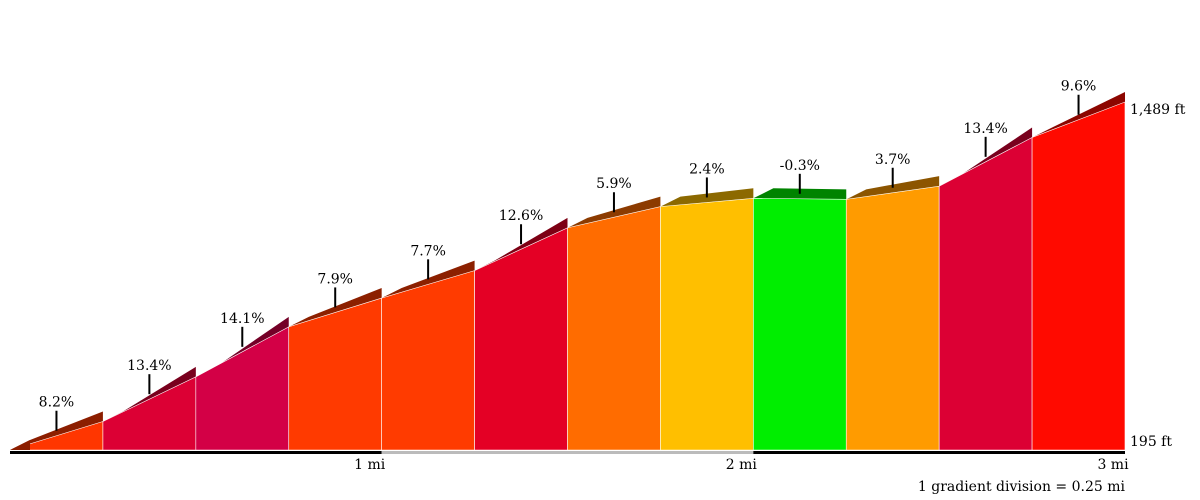 This screenshot has height=500, width=1200. Describe the element at coordinates (1022, 487) in the screenshot. I see `gradient-division-note: 1 gradient division = 0.25 mi` at that location.